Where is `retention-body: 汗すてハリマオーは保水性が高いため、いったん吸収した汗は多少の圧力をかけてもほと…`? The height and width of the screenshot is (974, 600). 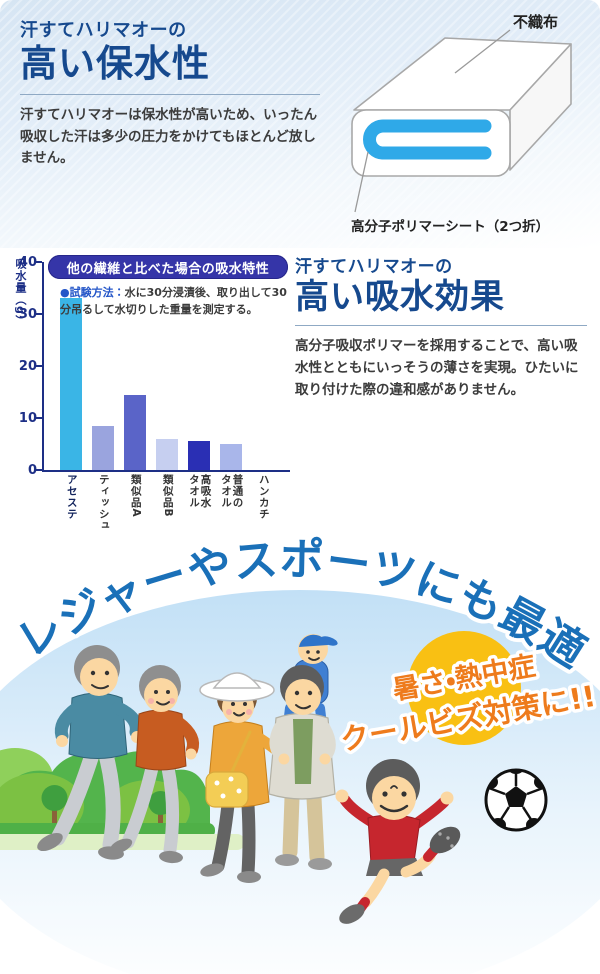
retention-body: 汗すてハリマオーは保水性が高いため、いったん吸収した汗は多少の圧力をかけてもほと… is located at coordinates (169, 136).